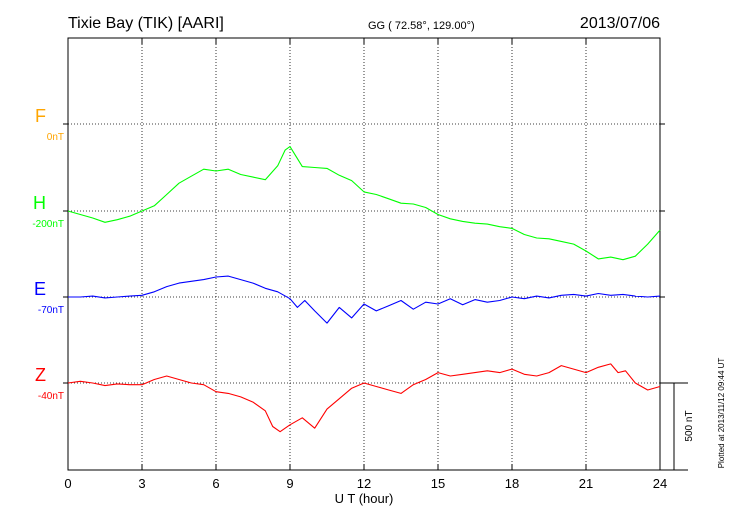 The image size is (730, 520). What do you see at coordinates (289, 483) in the screenshot?
I see `x-tick-label: 9` at bounding box center [289, 483].